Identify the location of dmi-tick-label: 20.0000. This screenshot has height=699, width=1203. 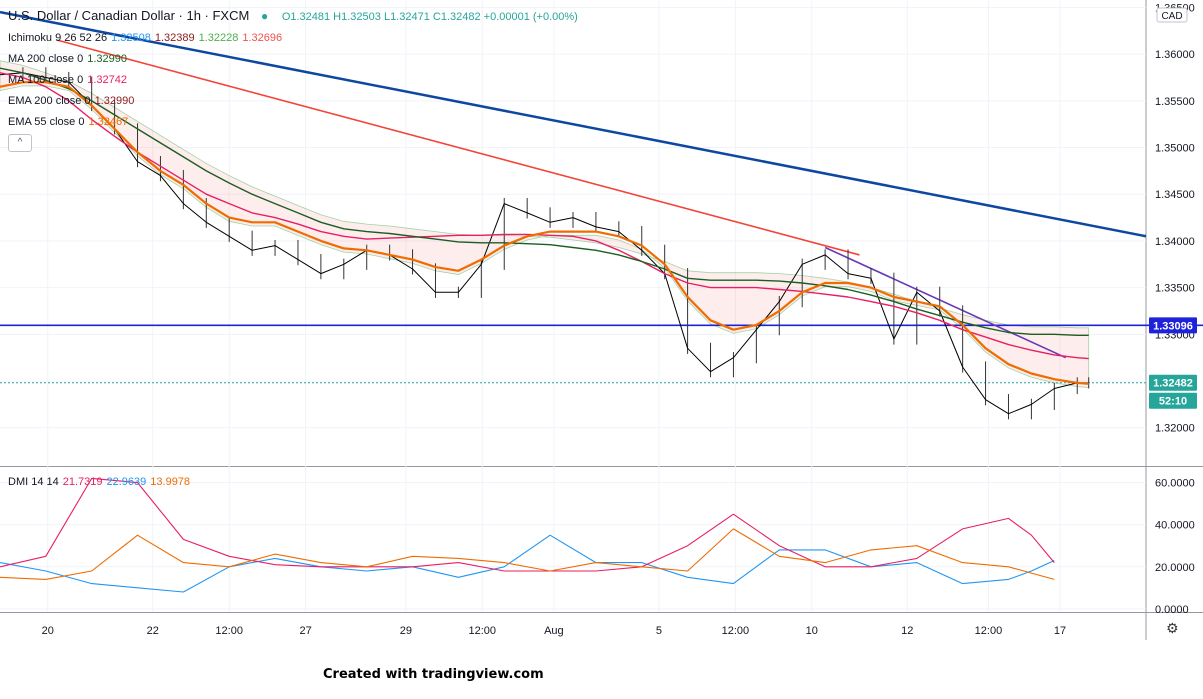
(1175, 568).